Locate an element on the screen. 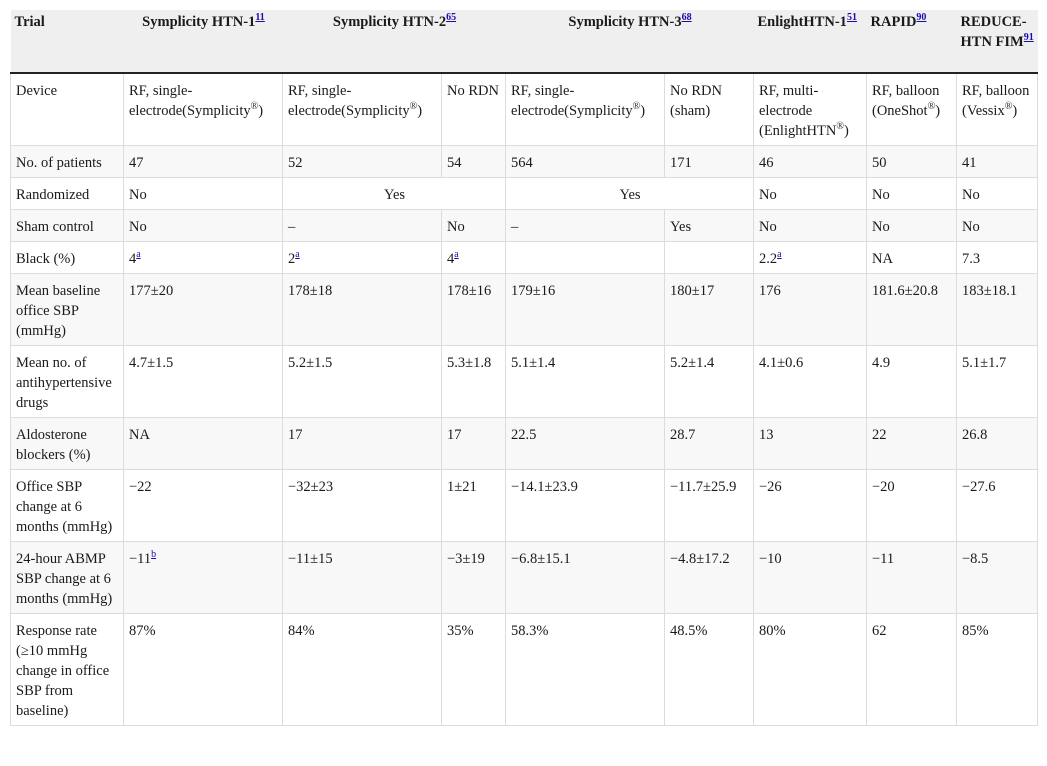 This screenshot has height=766, width=1047. ref-link: 11 is located at coordinates (259, 17).